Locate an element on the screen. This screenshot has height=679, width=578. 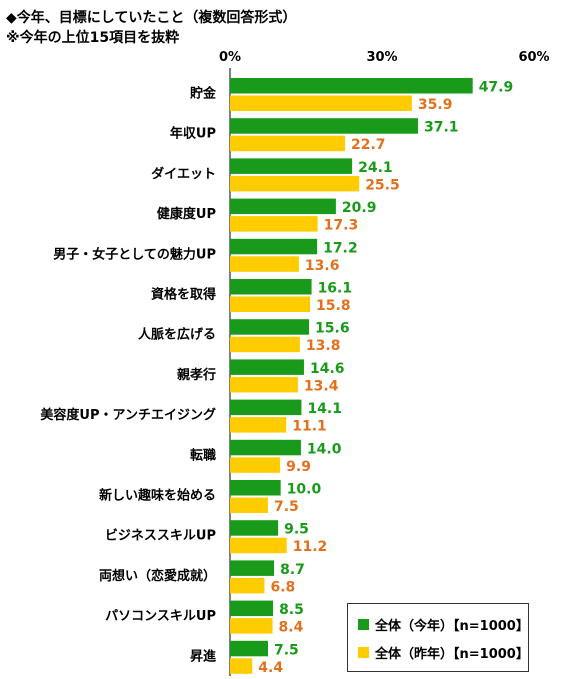
category-label: 男子・女子としての魅力UP is located at coordinates (134, 254).